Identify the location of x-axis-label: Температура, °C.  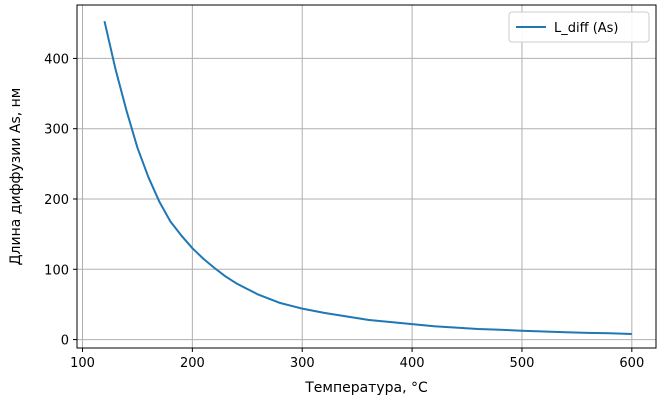
(366, 388).